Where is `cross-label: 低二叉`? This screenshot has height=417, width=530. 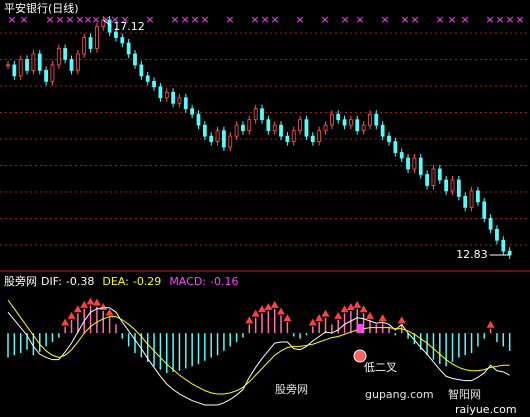
cross-label: 低二叉 is located at coordinates (380, 367).